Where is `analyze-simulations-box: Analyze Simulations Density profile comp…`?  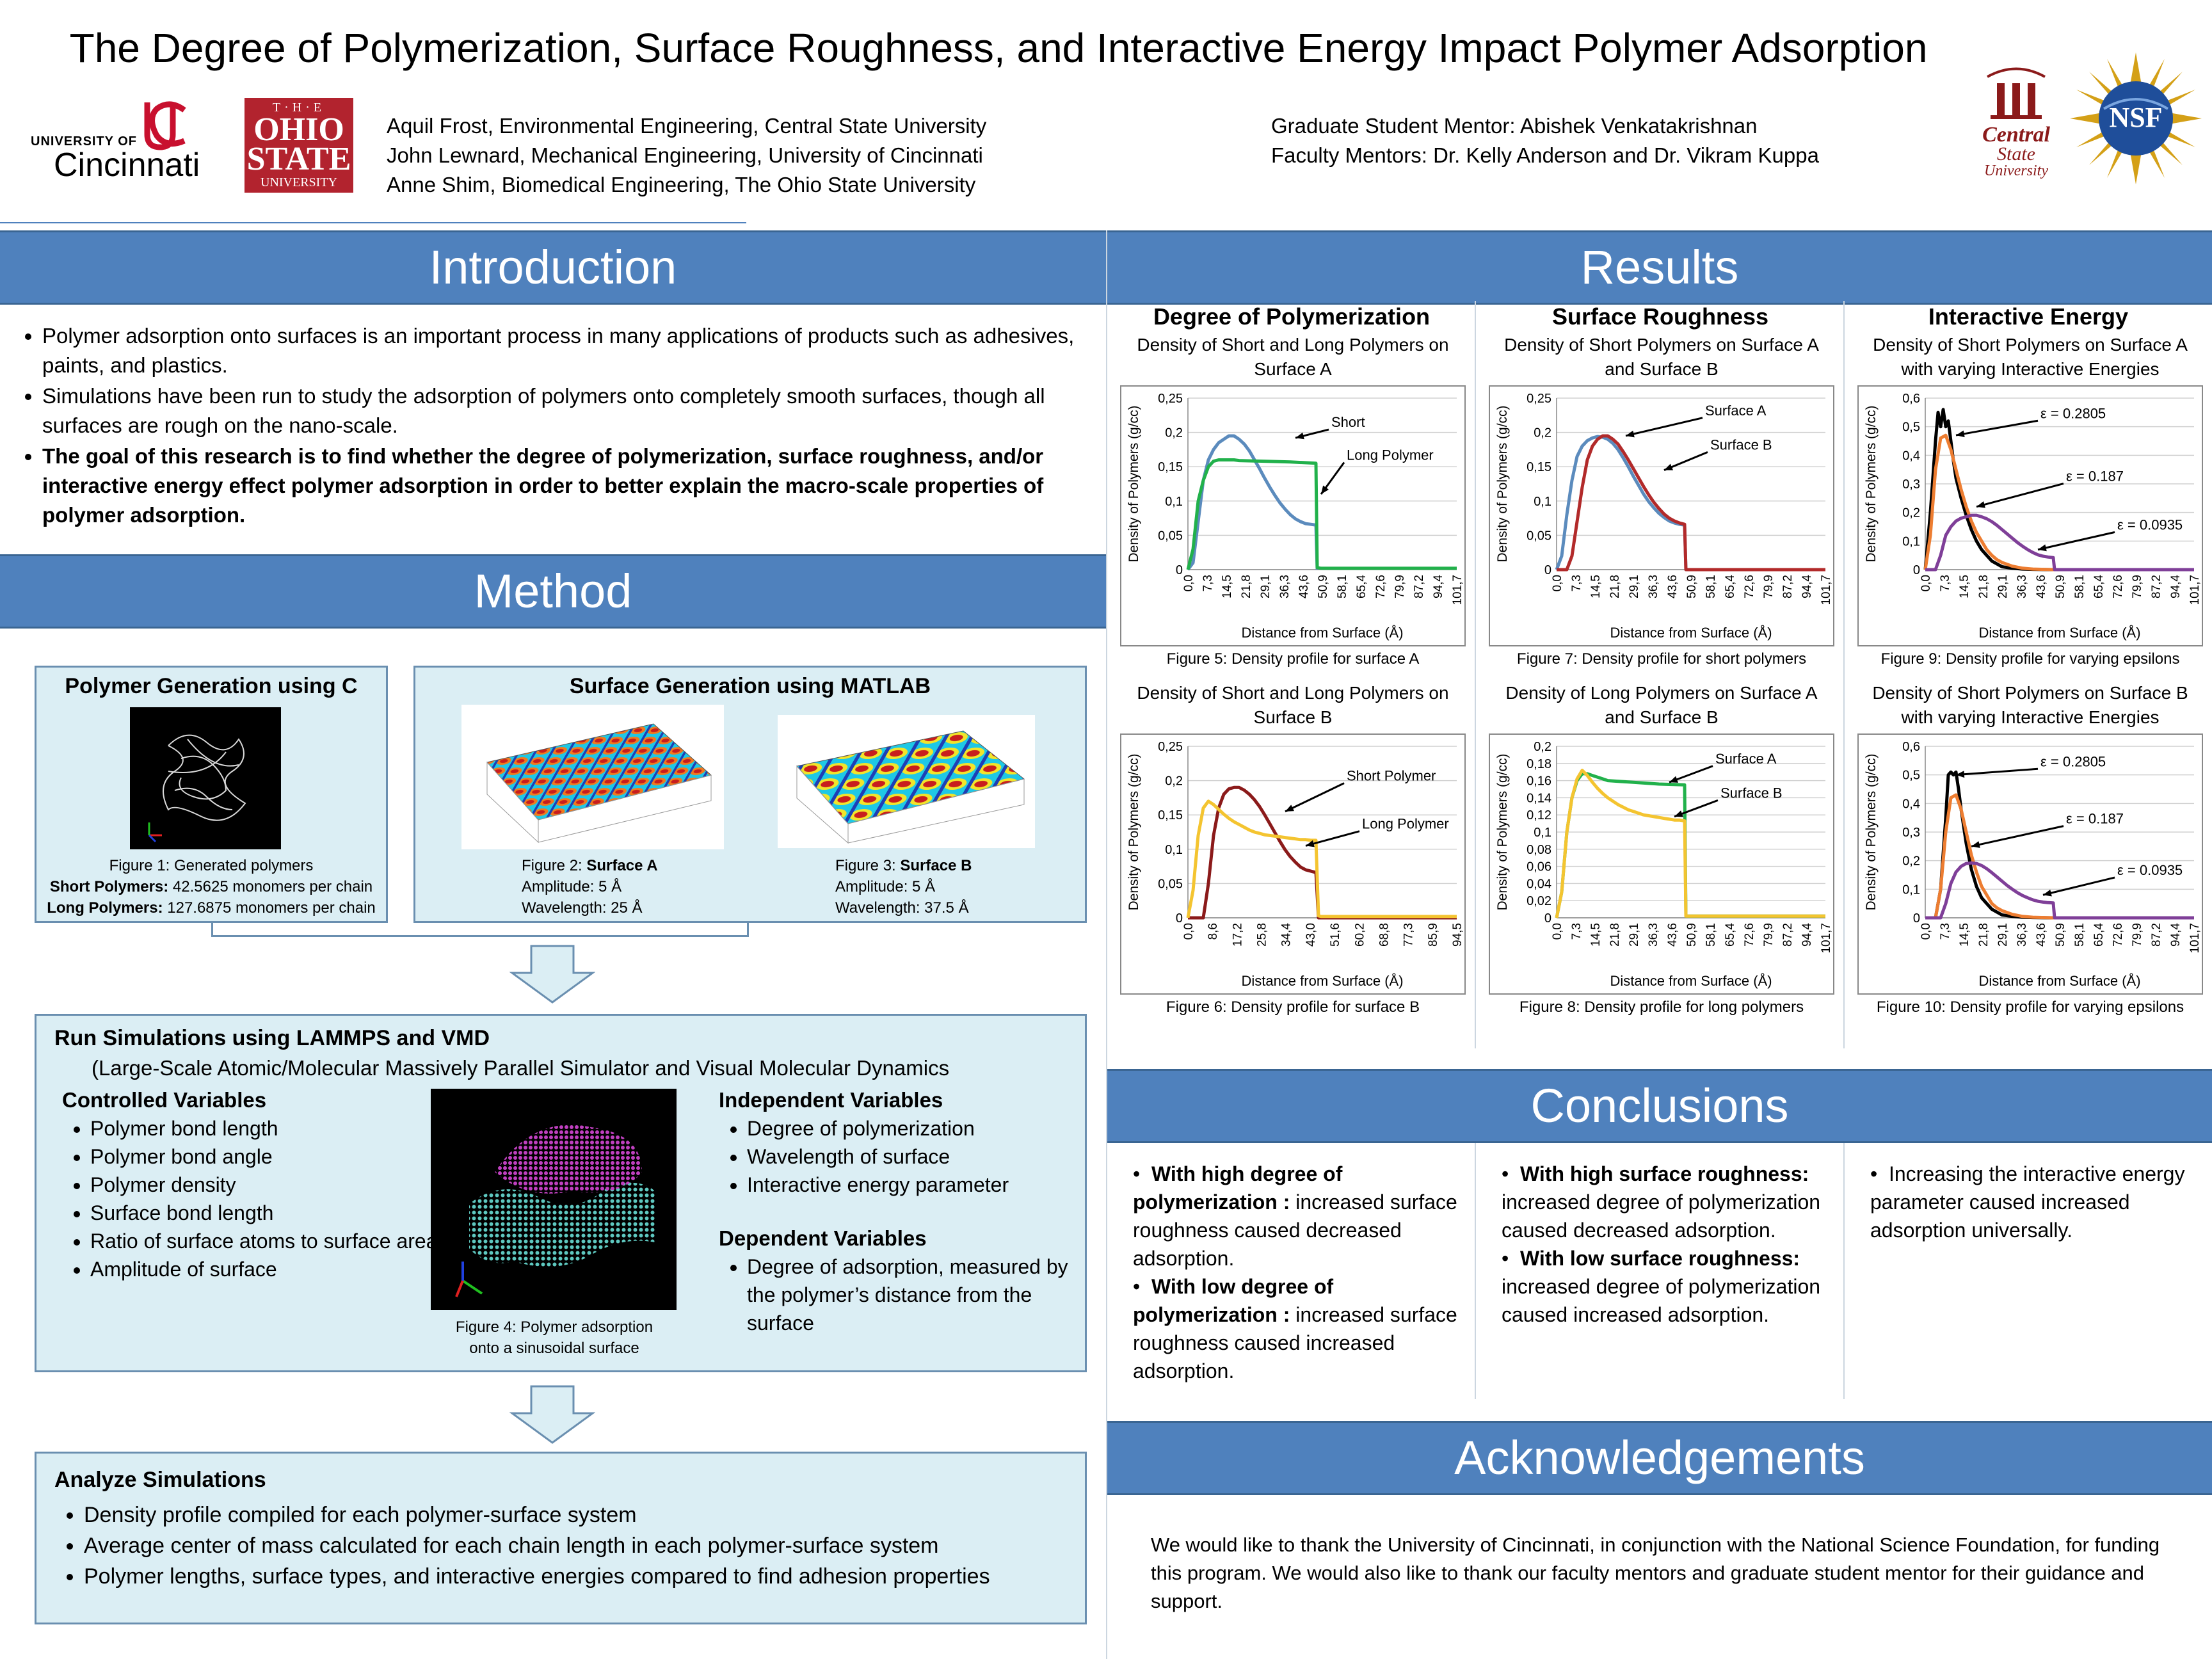
analyze-simulations-box: Analyze Simulations Density profile comp… is located at coordinates (561, 1538).